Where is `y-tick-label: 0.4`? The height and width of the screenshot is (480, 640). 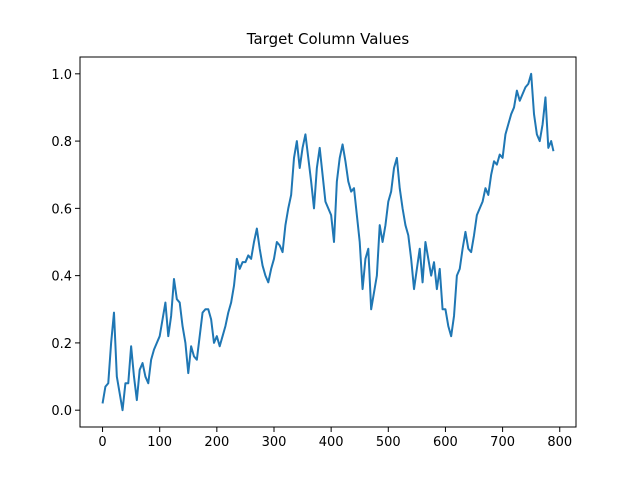
y-tick-label: 0.4 is located at coordinates (61, 277).